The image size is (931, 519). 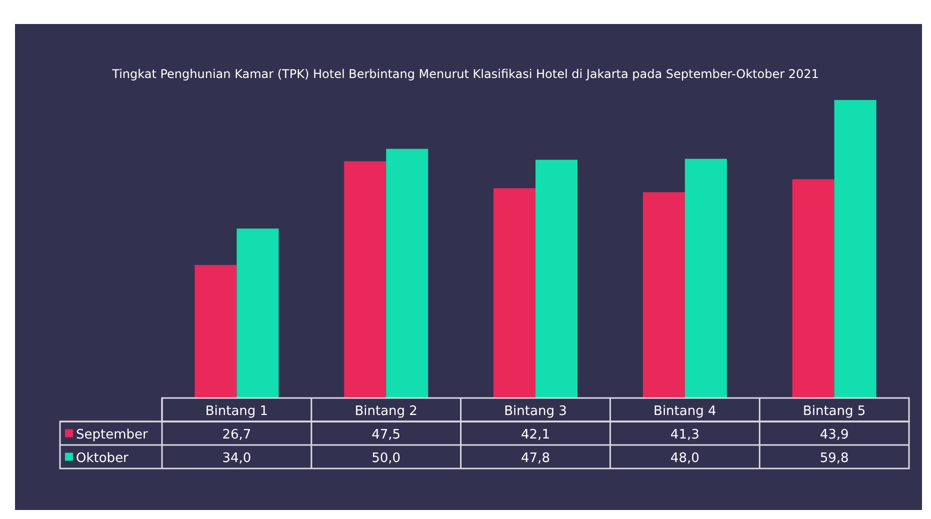 I want to click on data-label: 47,5, so click(x=386, y=434).